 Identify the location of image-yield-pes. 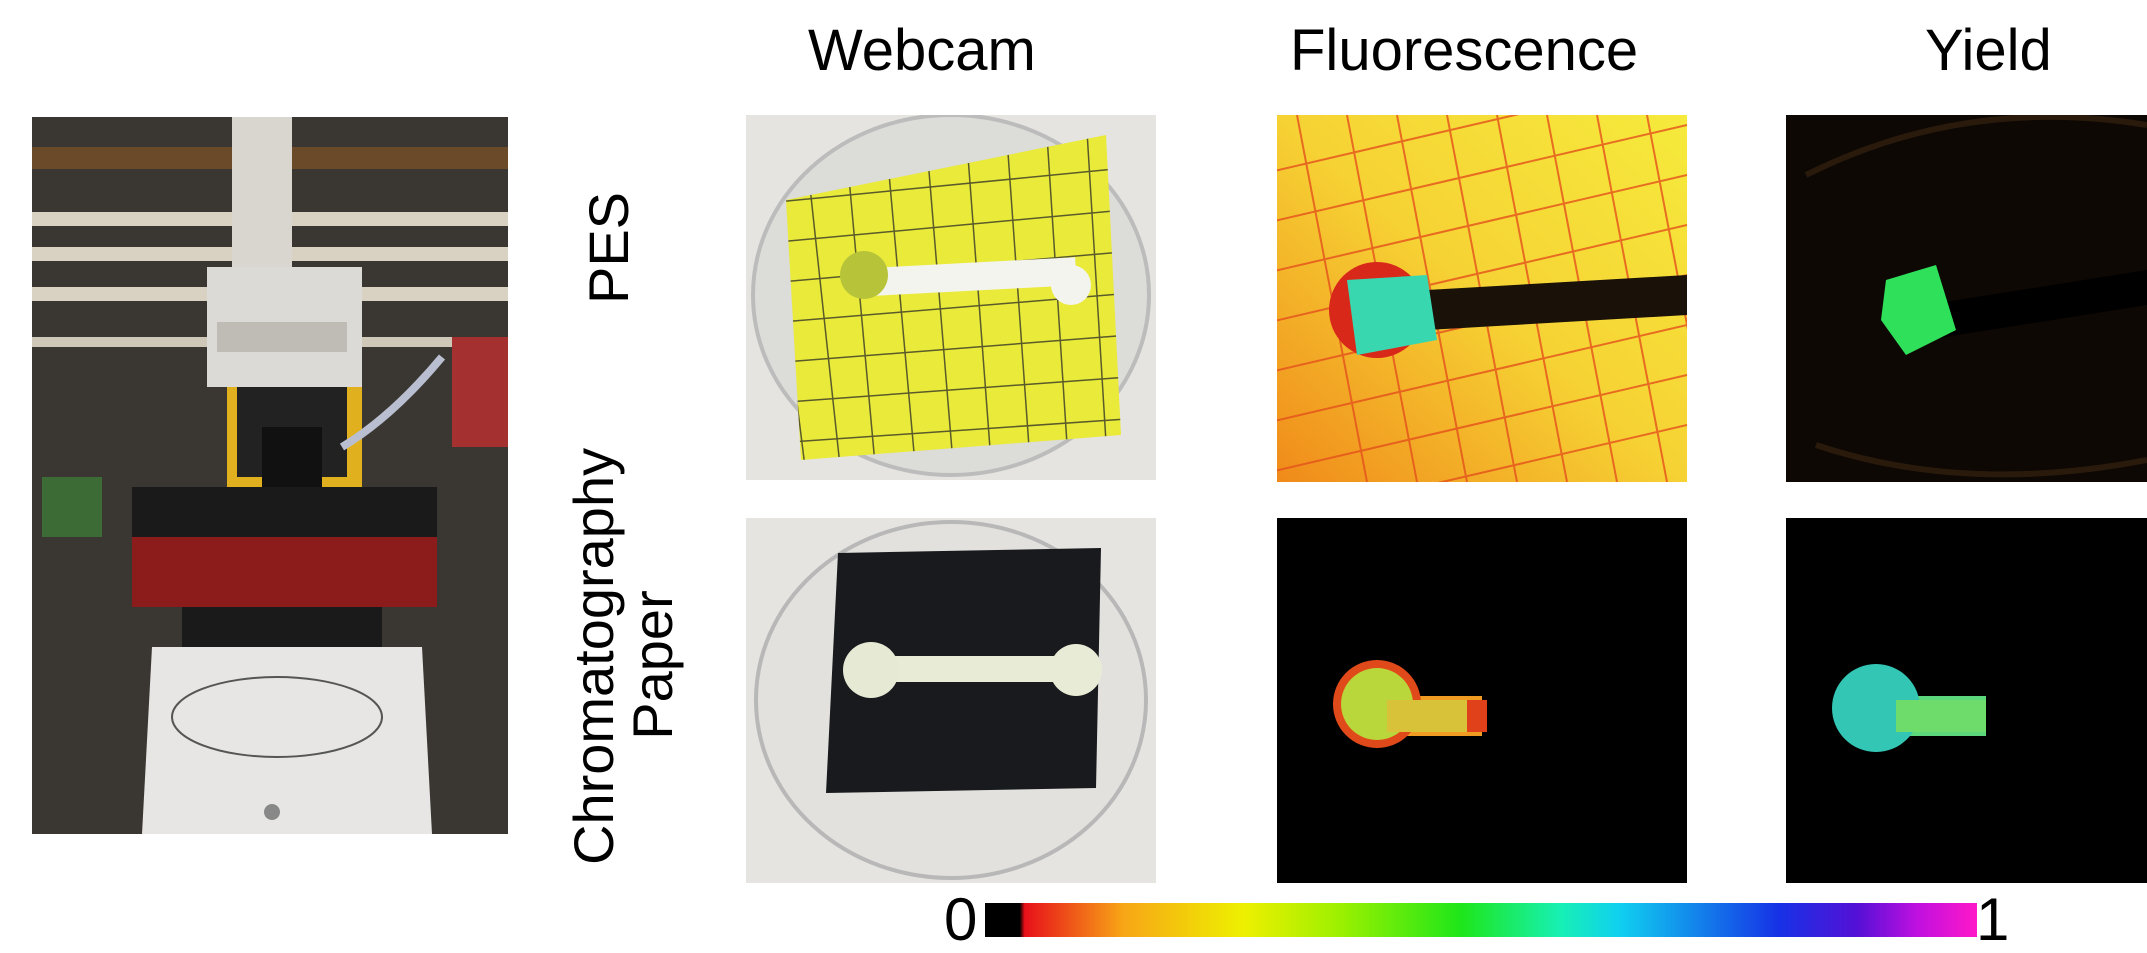
(1966, 298).